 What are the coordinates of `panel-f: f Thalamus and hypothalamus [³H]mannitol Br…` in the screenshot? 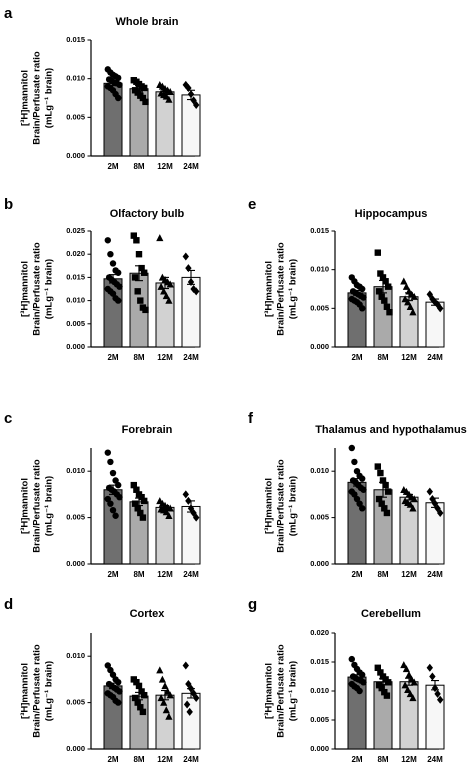 It's located at (357, 494).